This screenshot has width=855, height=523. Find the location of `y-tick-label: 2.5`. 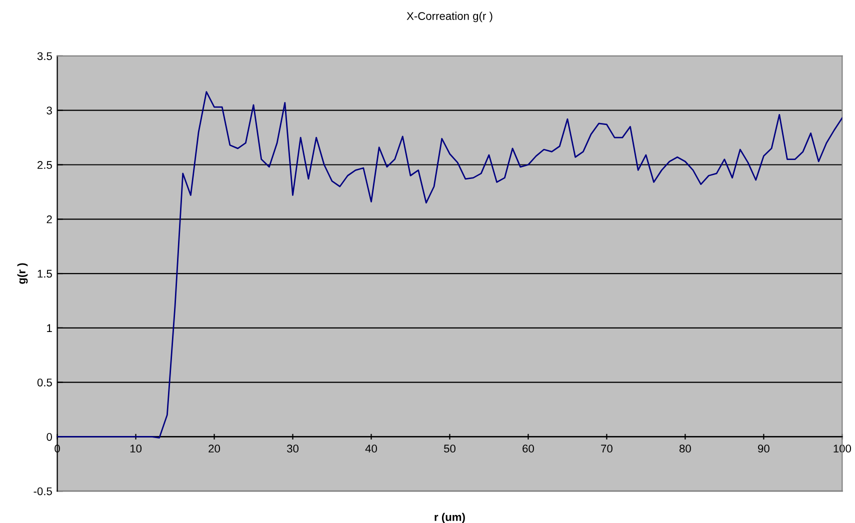

y-tick-label: 2.5 is located at coordinates (45, 165).